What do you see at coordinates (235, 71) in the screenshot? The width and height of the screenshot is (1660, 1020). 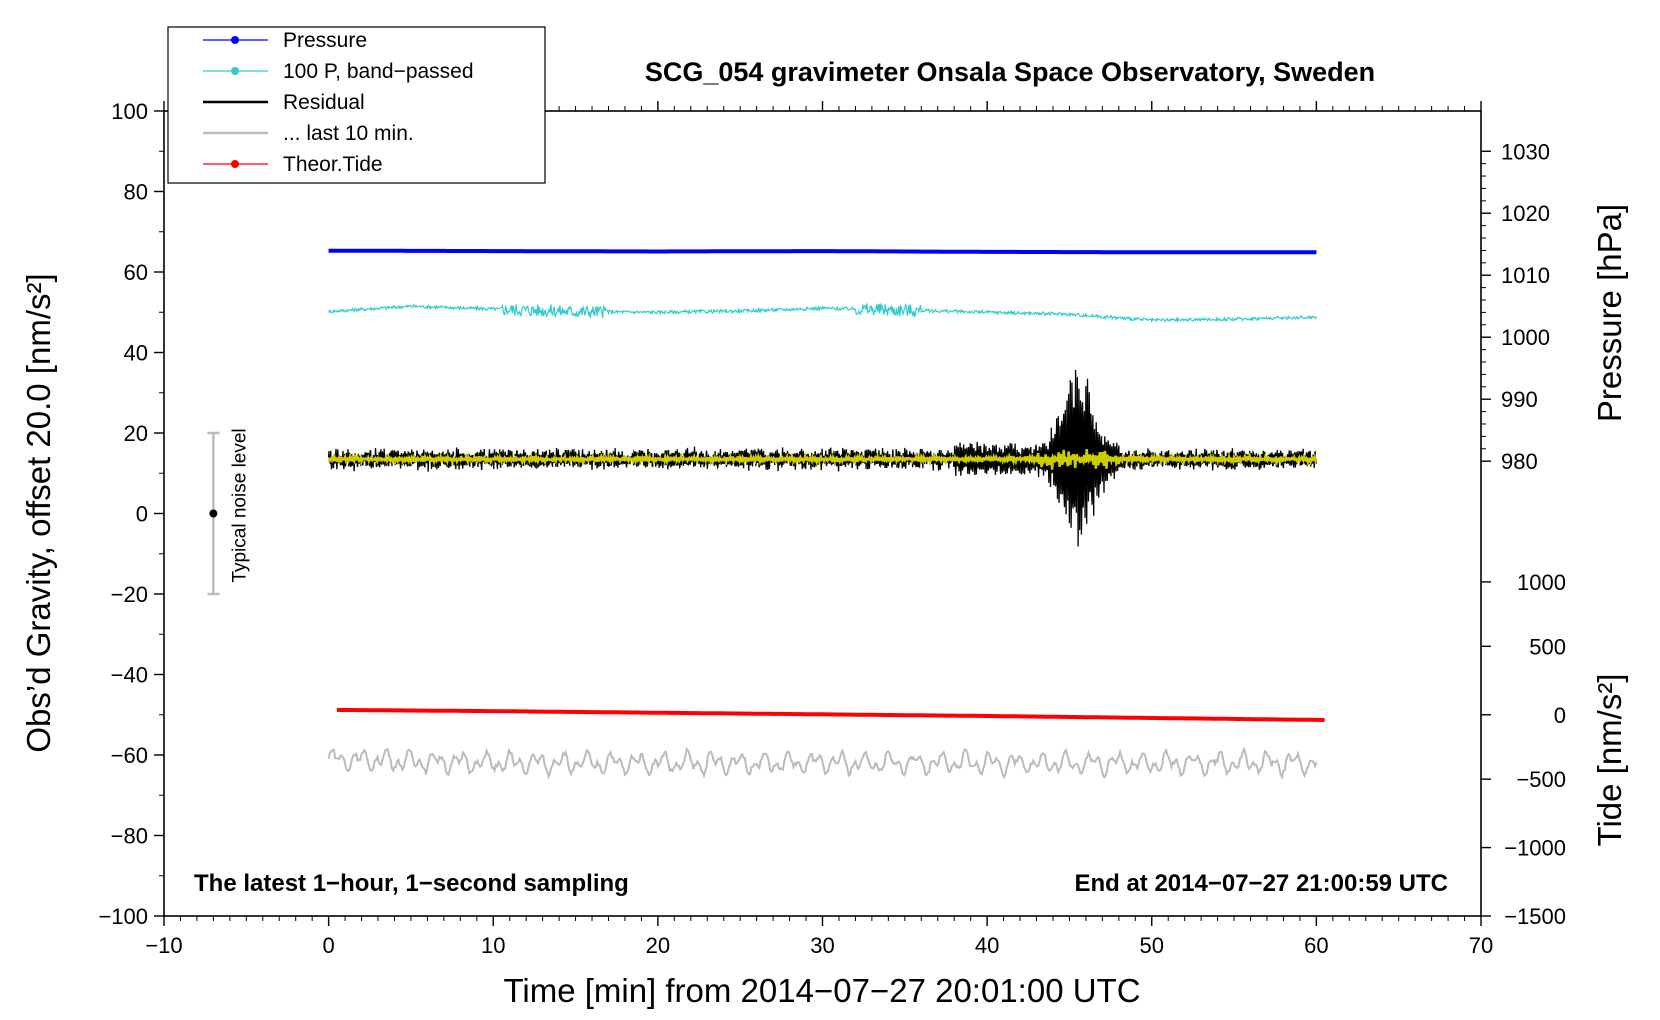 I see `legend-marker-100-p-band-passed` at bounding box center [235, 71].